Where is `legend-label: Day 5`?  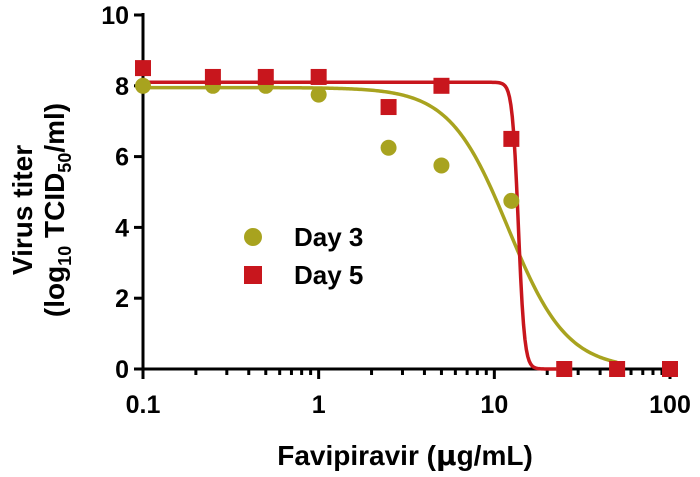
legend-label: Day 5 is located at coordinates (328, 275).